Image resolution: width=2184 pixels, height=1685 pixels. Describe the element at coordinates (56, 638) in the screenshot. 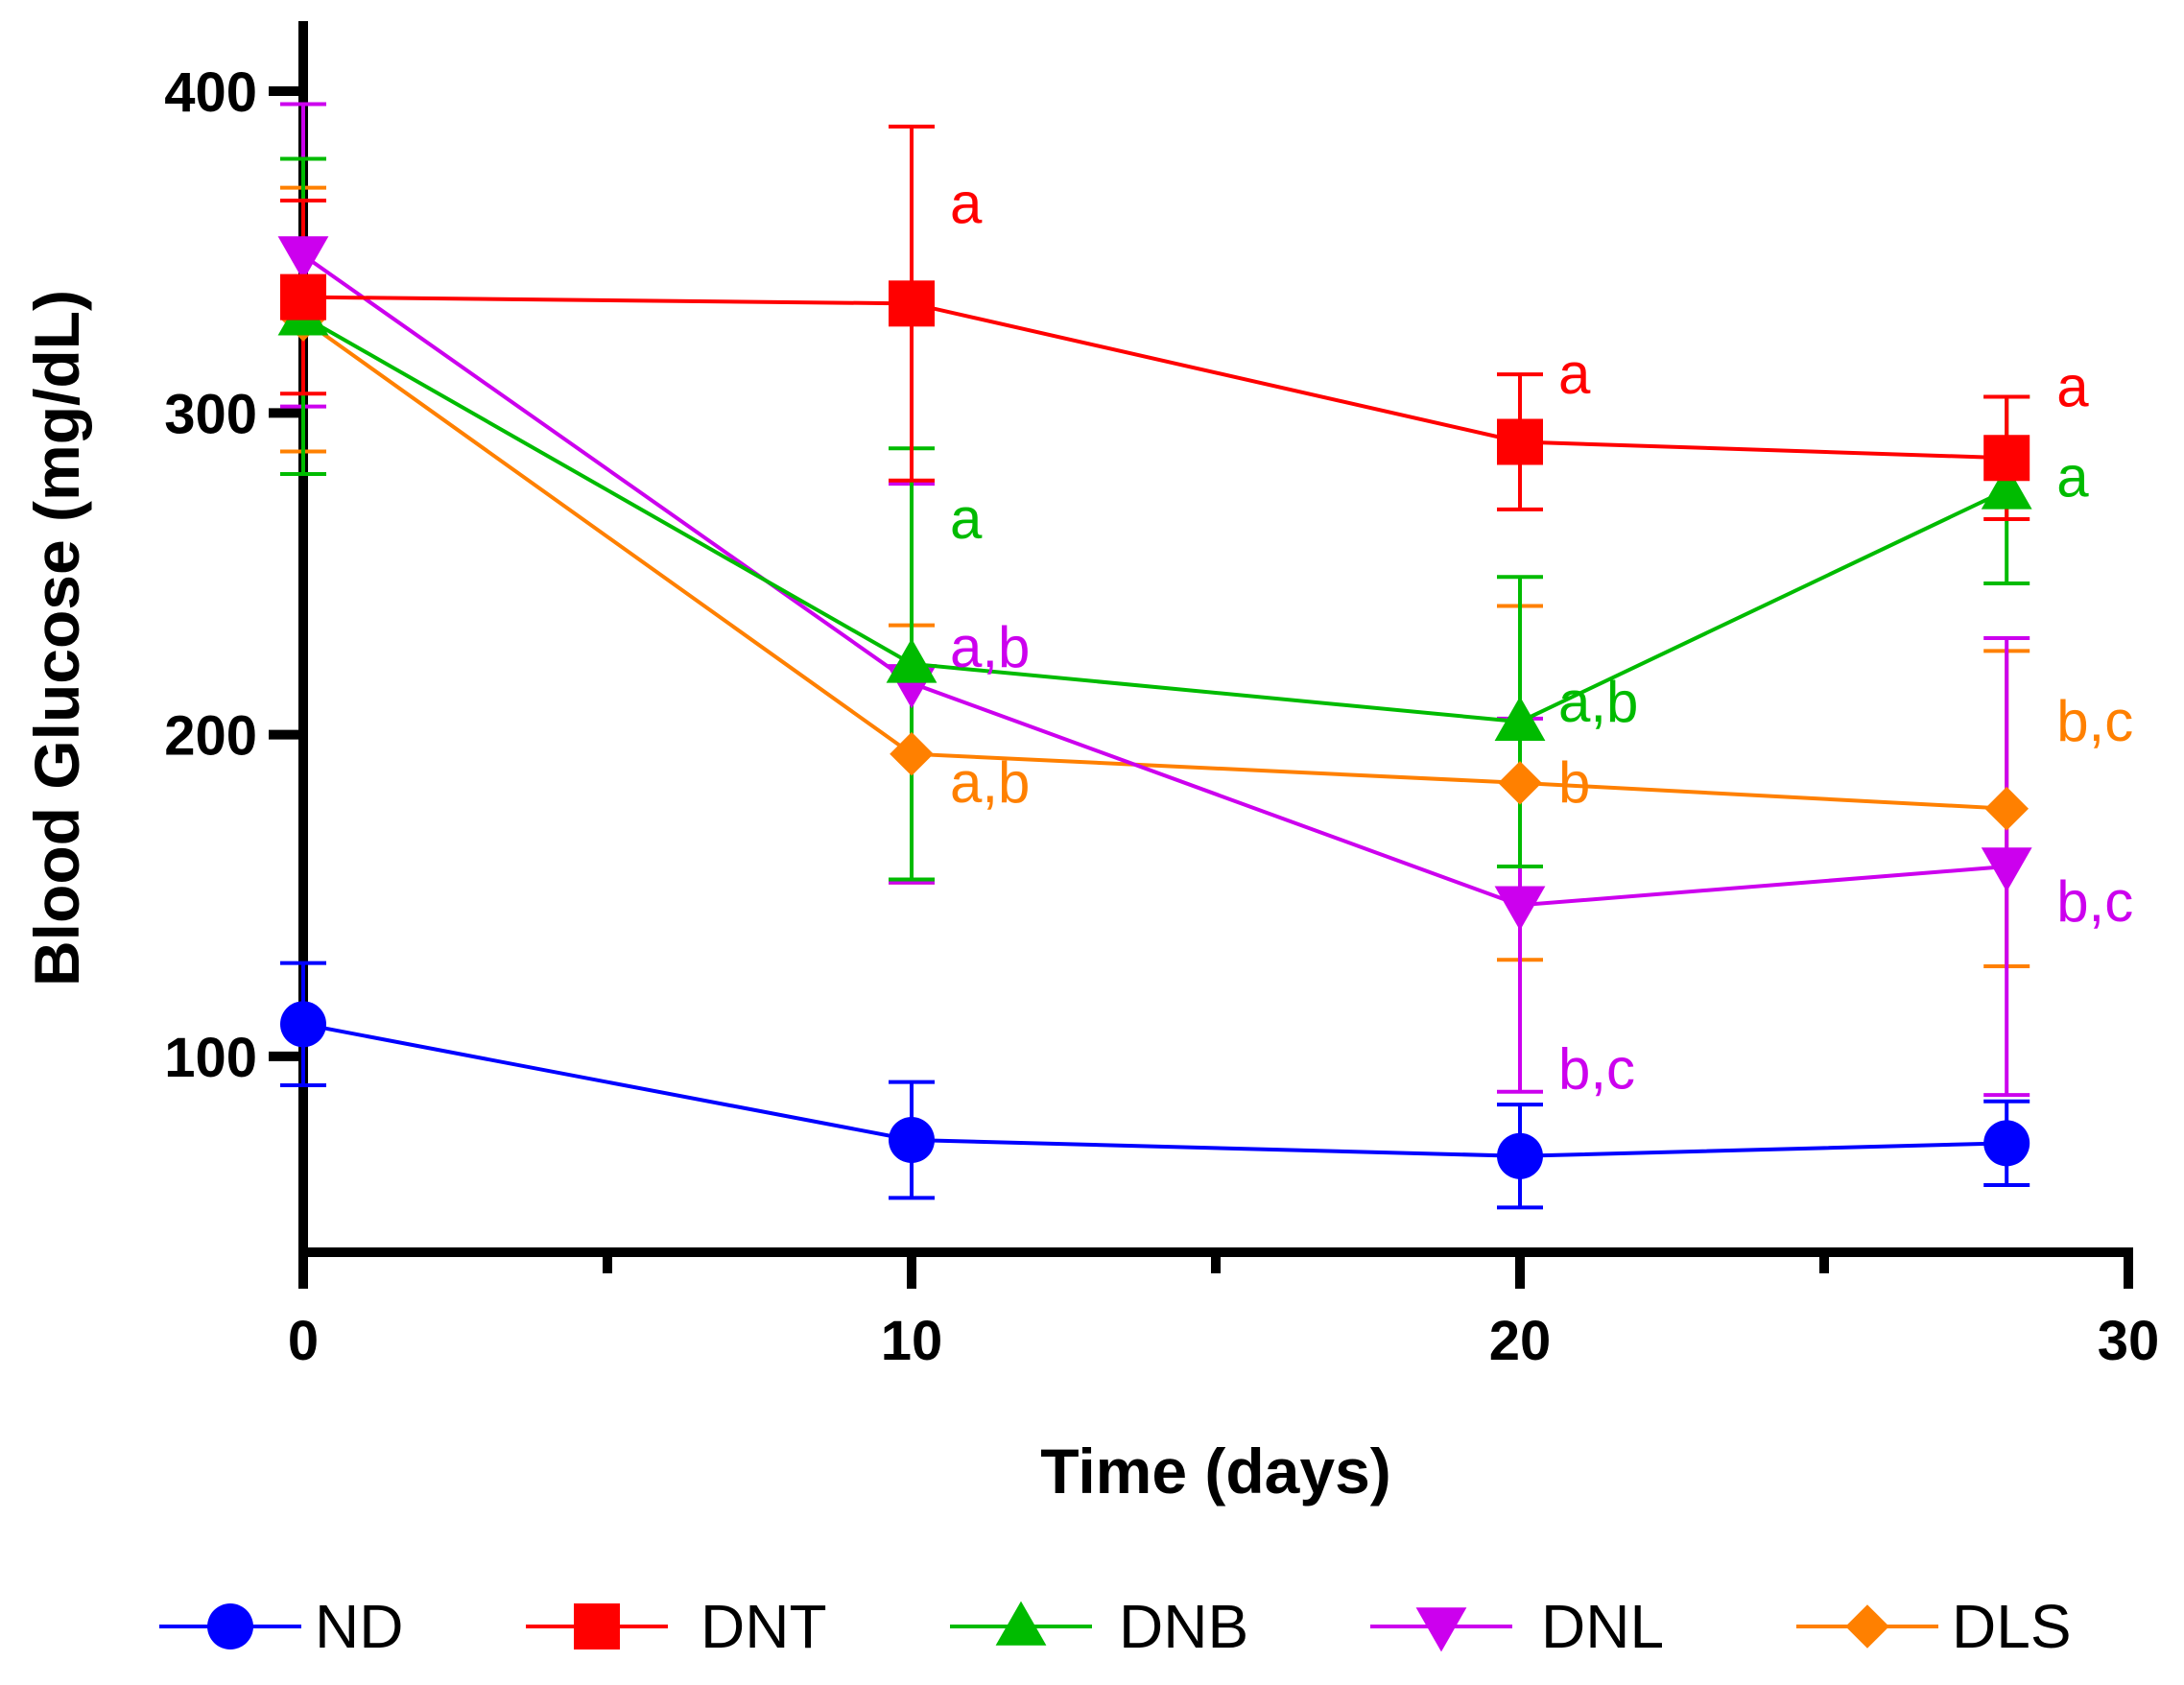

I see `y-axis-title: Blood Glucose (mg/dL)` at that location.